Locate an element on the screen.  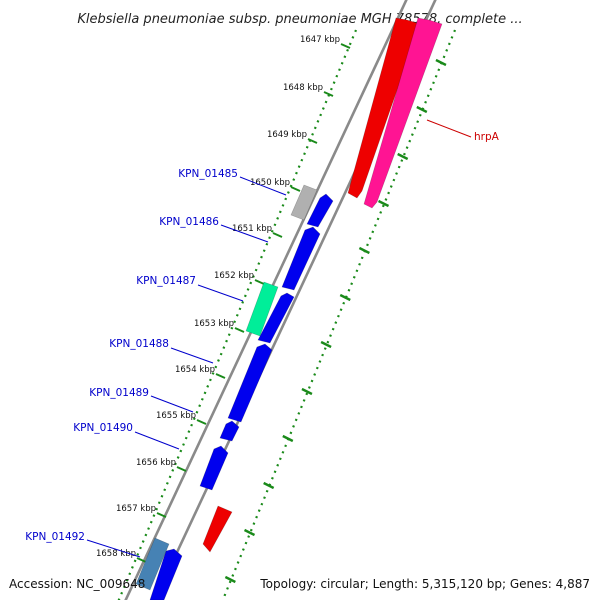
gene-label: KPN_01485 is located at coordinates (208, 174).